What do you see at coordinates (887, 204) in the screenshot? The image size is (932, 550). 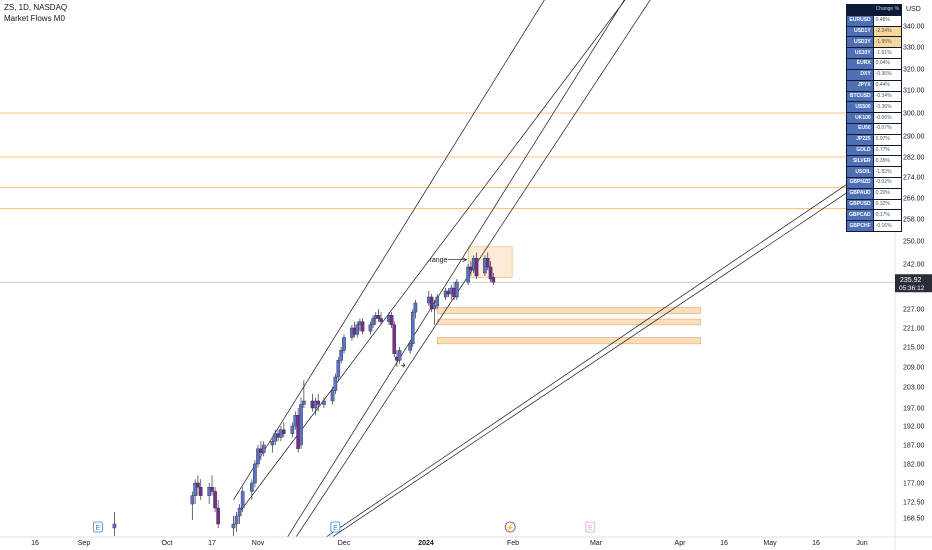 I see `change-cell: 0.32%` at bounding box center [887, 204].